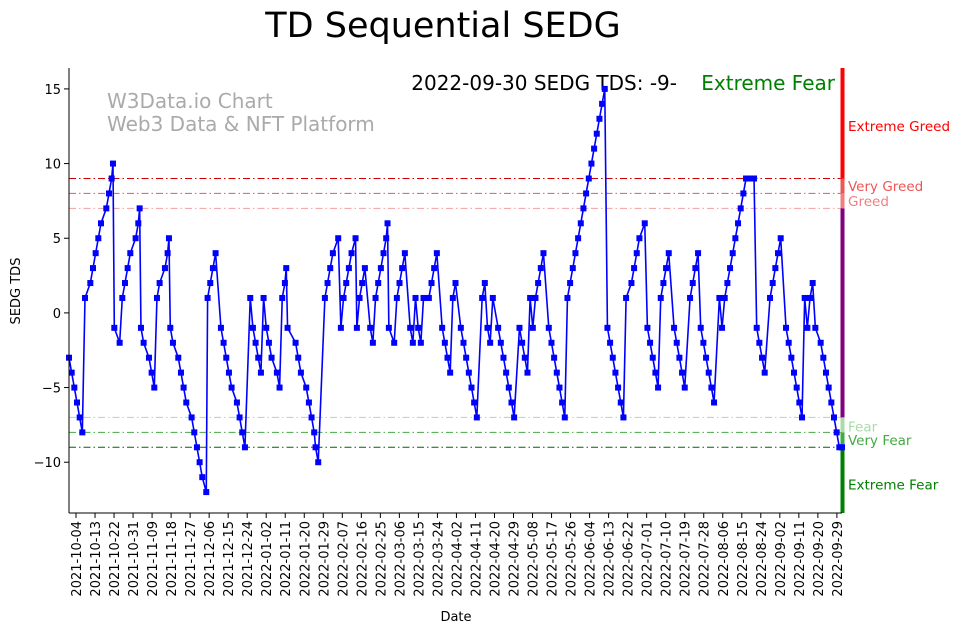 Image resolution: width=962 pixels, height=633 pixels. What do you see at coordinates (267, 559) in the screenshot?
I see `x-tick-label: 2022-01-02` at bounding box center [267, 559].